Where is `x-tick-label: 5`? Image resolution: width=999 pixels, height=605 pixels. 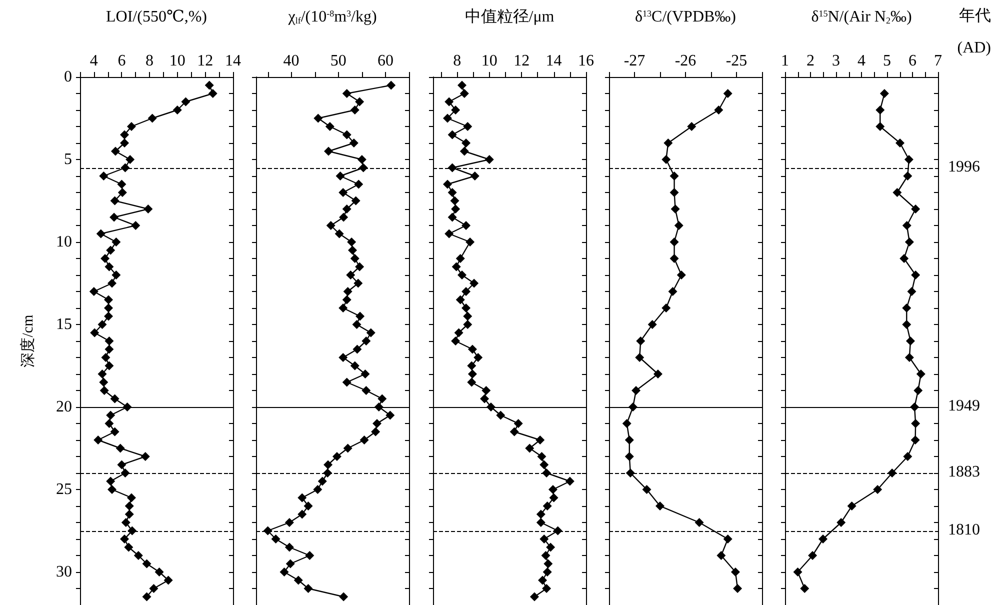 x-tick-label: 5 is located at coordinates (887, 61).